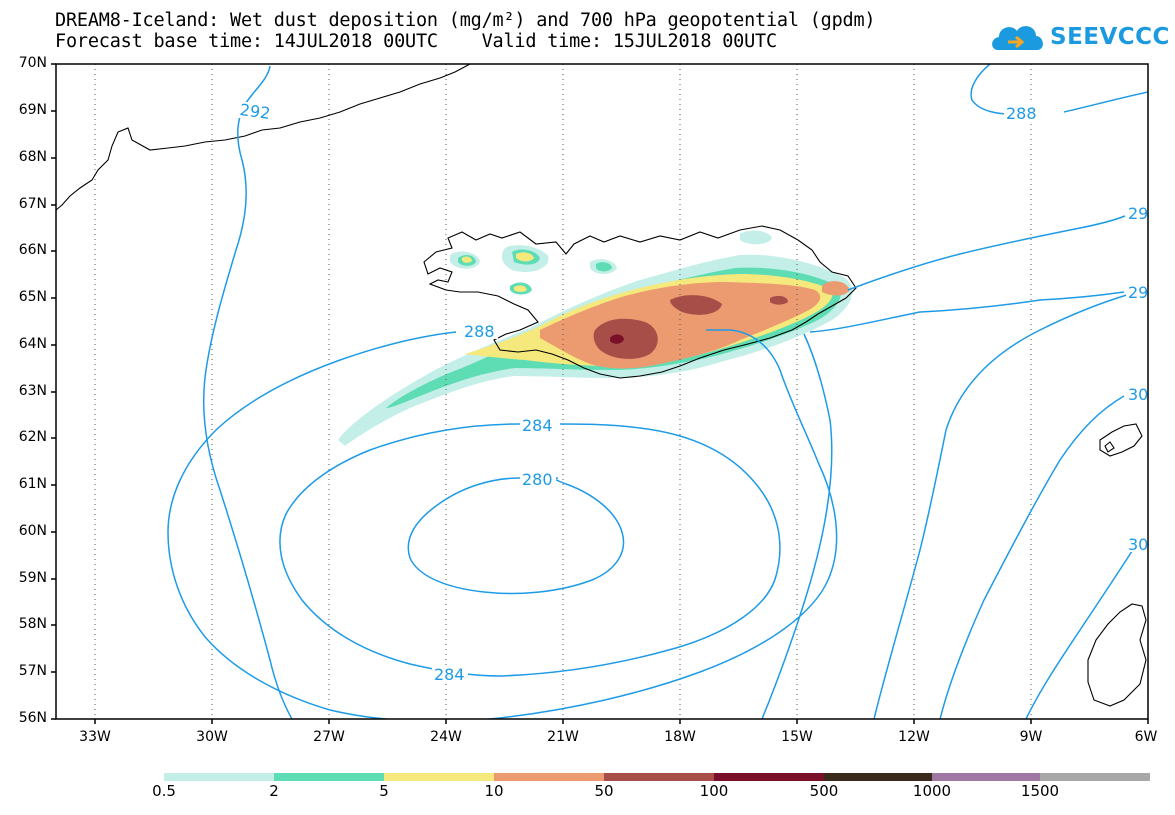 Image resolution: width=1175 pixels, height=815 pixels. Describe the element at coordinates (384, 791) in the screenshot. I see `colorbar-label: 5` at that location.